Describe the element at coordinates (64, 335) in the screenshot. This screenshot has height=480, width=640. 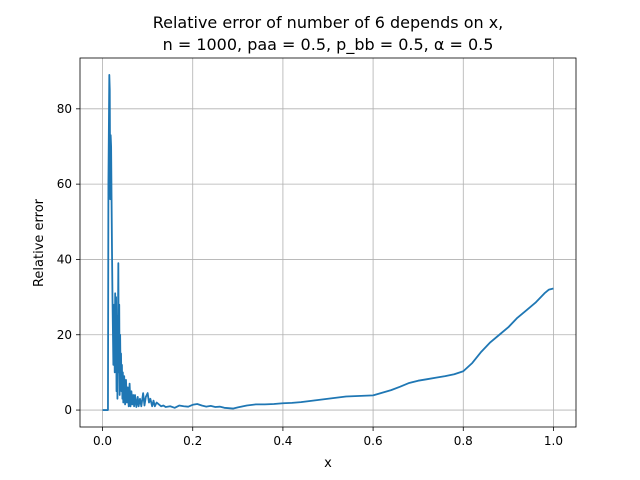
I see `y-tick-label: 20` at that location.